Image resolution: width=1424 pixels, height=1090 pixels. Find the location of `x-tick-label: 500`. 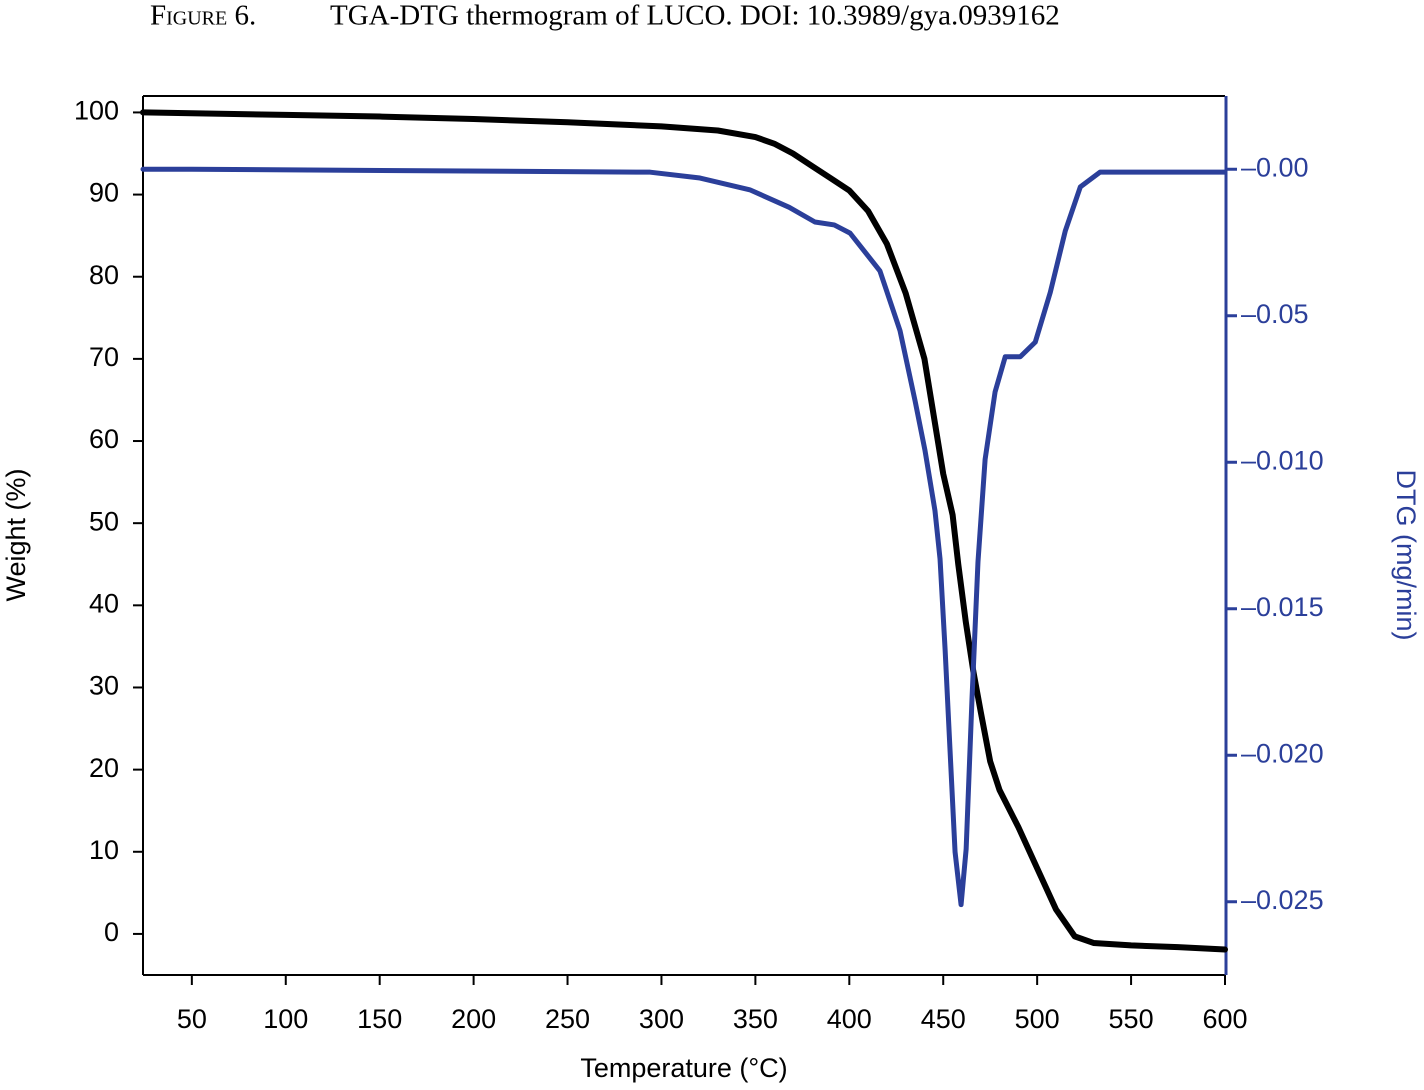

x-tick-label: 500 is located at coordinates (1037, 1019).